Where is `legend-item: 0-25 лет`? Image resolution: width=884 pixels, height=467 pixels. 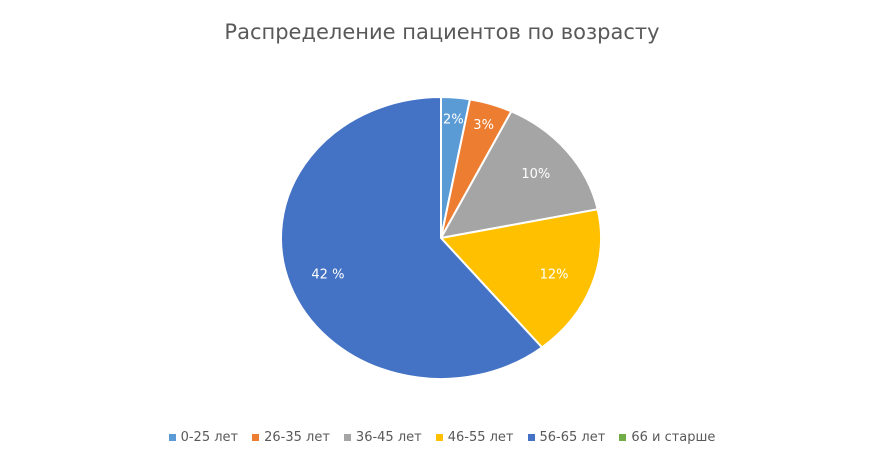
legend-item: 0-25 лет is located at coordinates (203, 437).